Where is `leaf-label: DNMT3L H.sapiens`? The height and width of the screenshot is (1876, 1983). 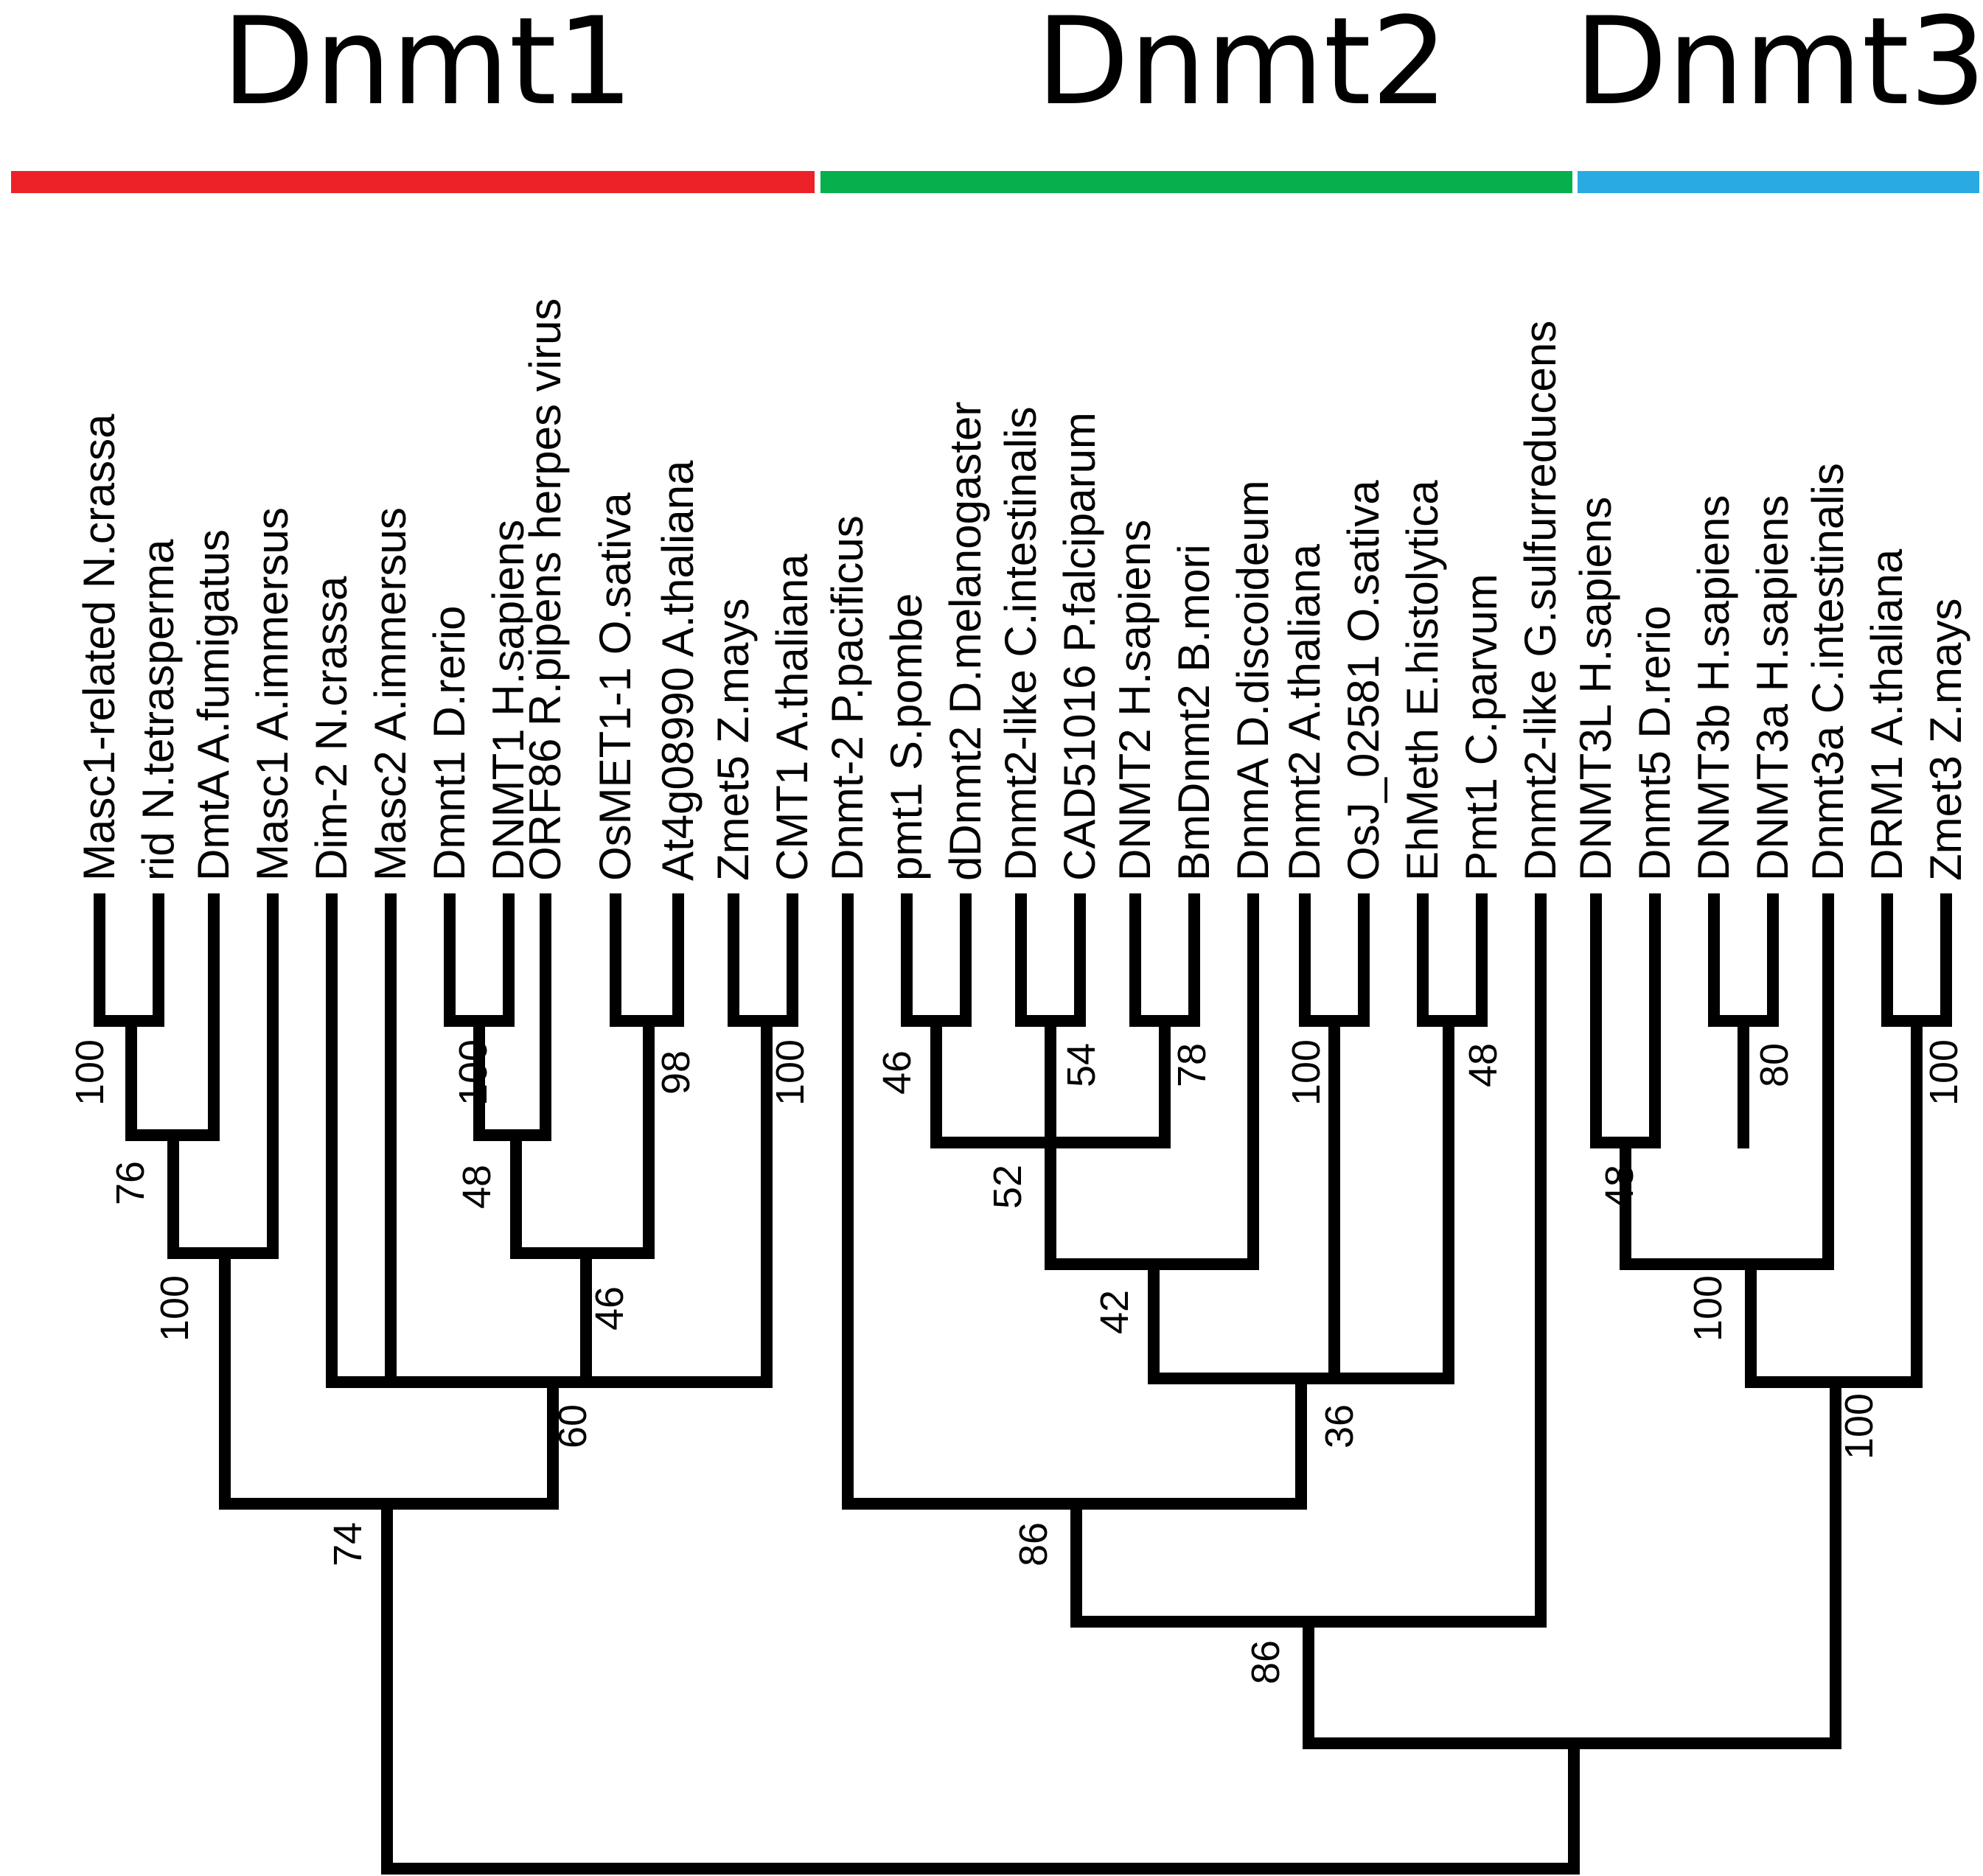
leaf-label: DNMT3L H.sapiens is located at coordinates (1595, 689).